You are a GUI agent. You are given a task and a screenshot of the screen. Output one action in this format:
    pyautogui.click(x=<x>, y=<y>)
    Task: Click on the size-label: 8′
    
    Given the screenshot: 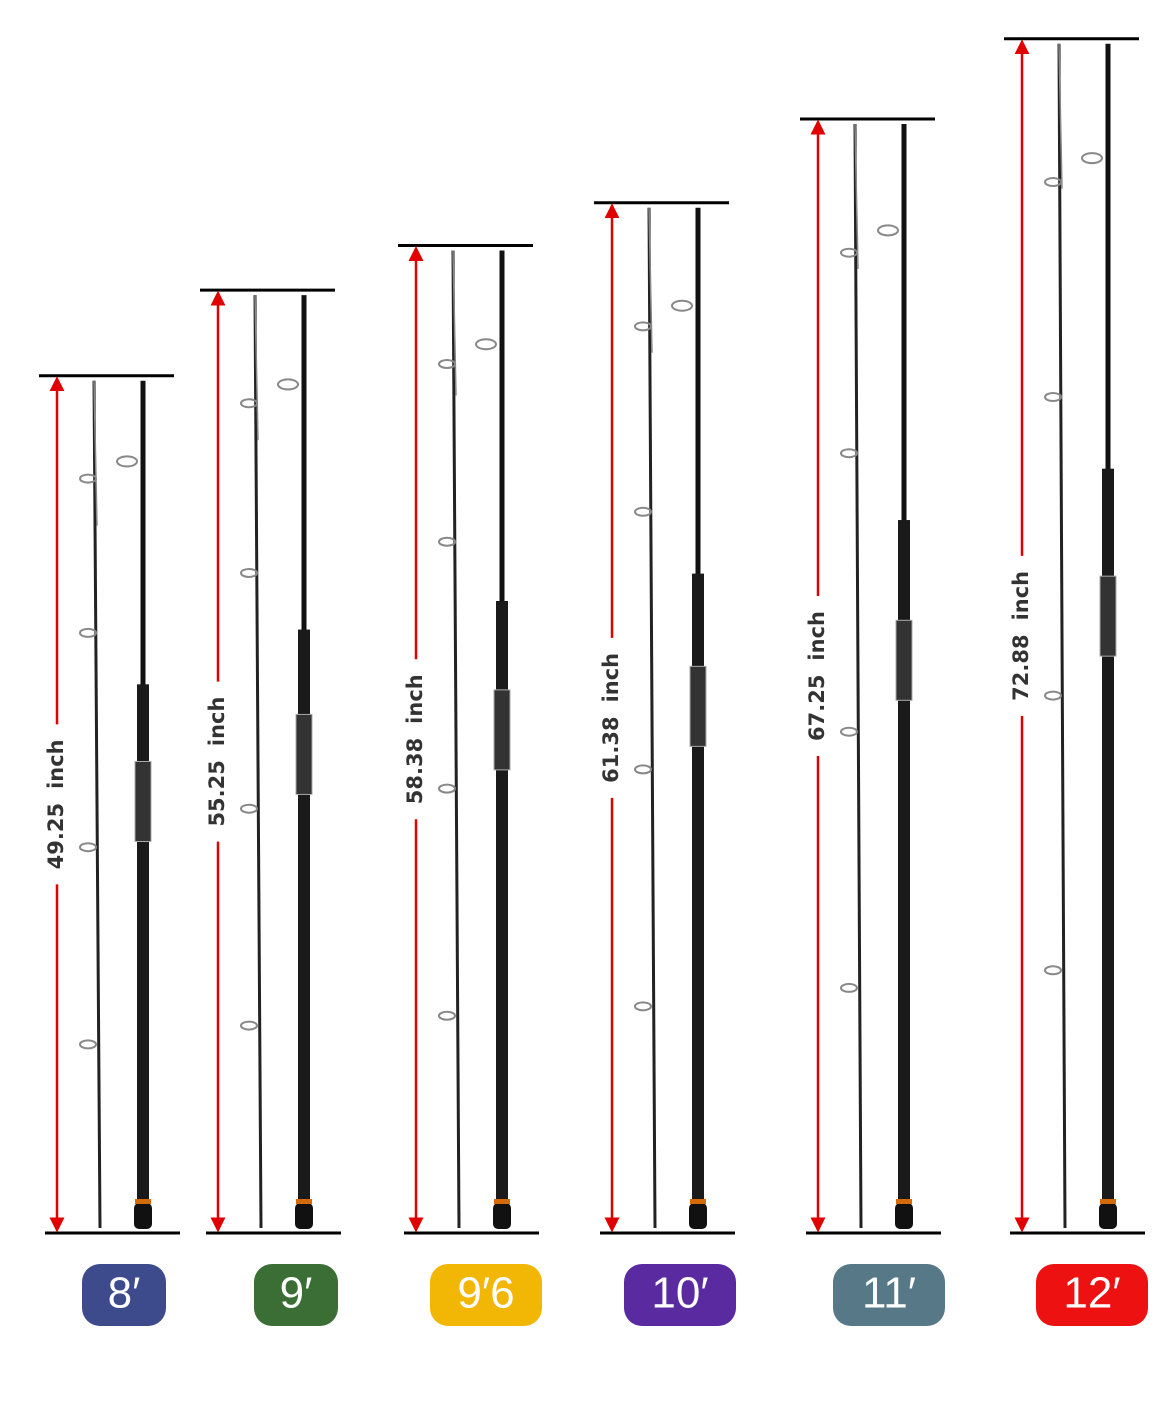 What is the action you would take?
    pyautogui.click(x=124, y=1293)
    